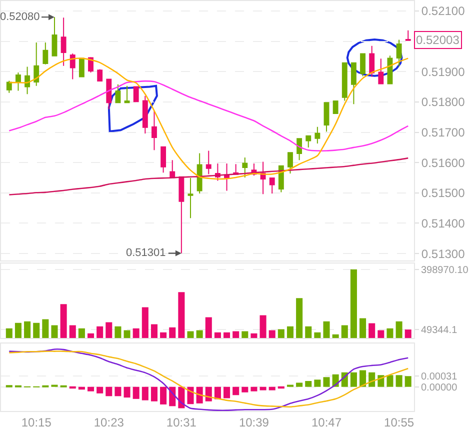 The height and width of the screenshot is (431, 469). What do you see at coordinates (146, 253) in the screenshot?
I see `annotation: 0.51301` at bounding box center [146, 253].